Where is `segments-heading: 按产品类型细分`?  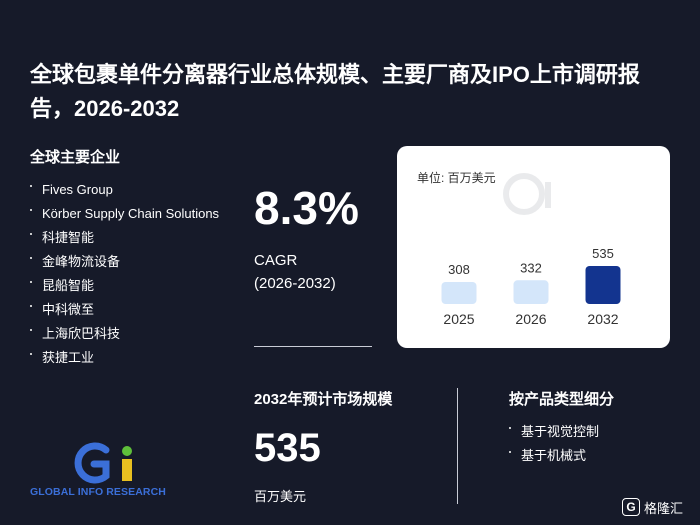 segments-heading: 按产品类型细分 is located at coordinates (562, 399).